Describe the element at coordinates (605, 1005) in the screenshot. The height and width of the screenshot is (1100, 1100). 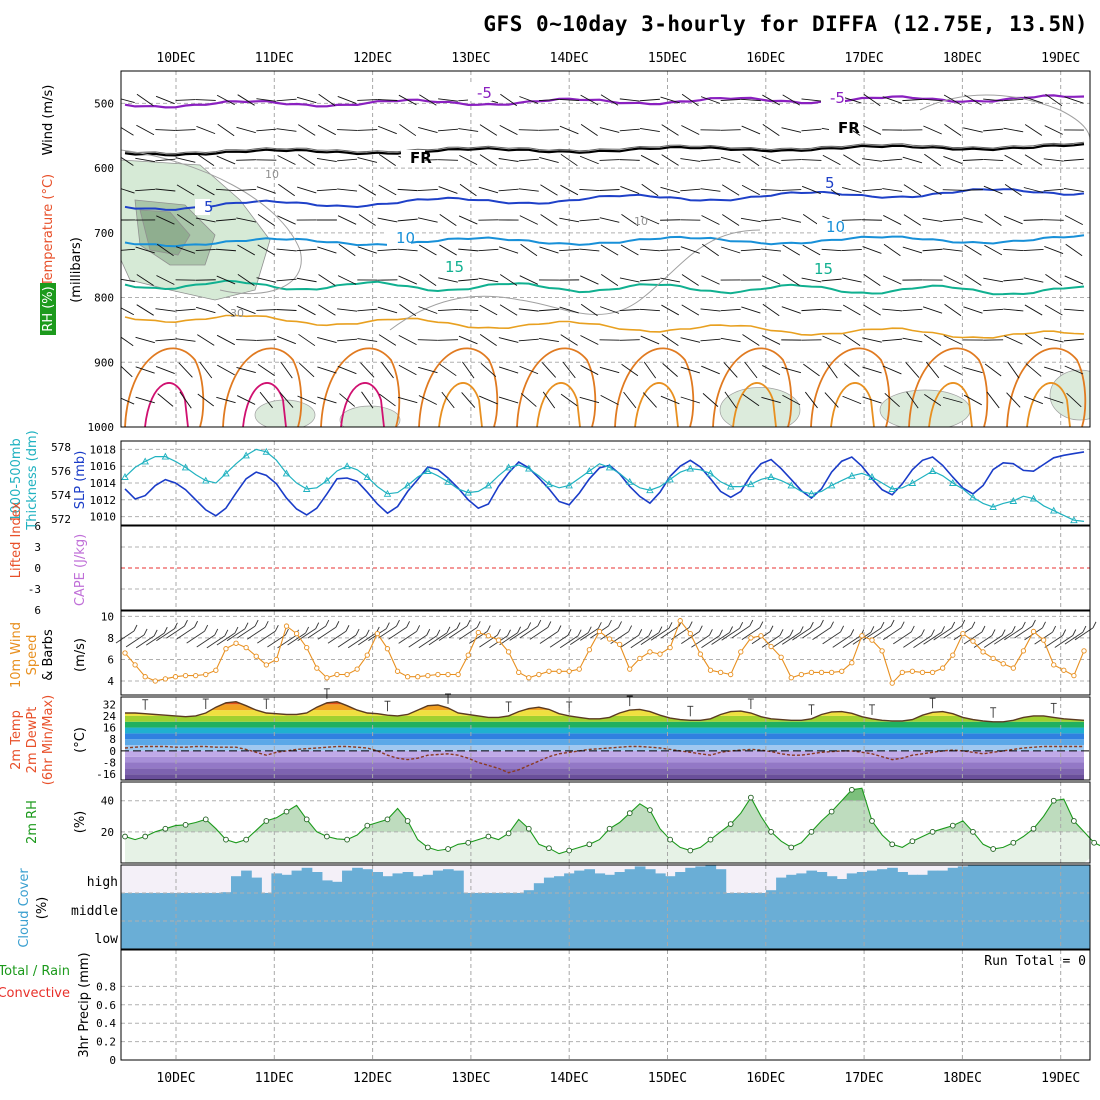
I see `panel-frame-precip` at that location.